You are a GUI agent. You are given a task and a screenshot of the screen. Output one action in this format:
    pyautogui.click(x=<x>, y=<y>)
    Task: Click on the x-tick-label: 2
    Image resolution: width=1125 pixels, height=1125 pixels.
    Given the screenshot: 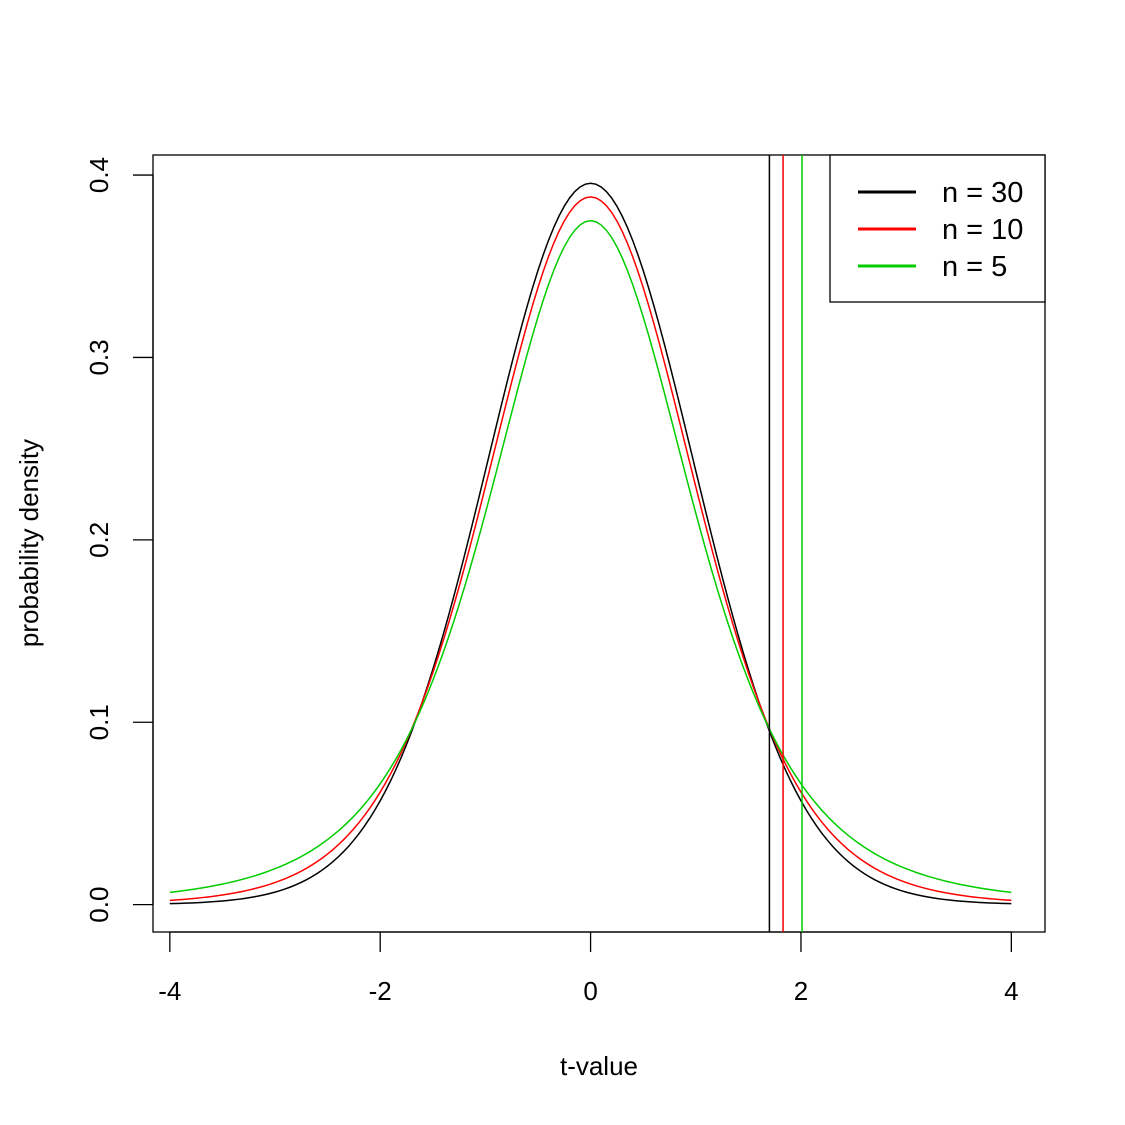 What is the action you would take?
    pyautogui.click(x=801, y=991)
    